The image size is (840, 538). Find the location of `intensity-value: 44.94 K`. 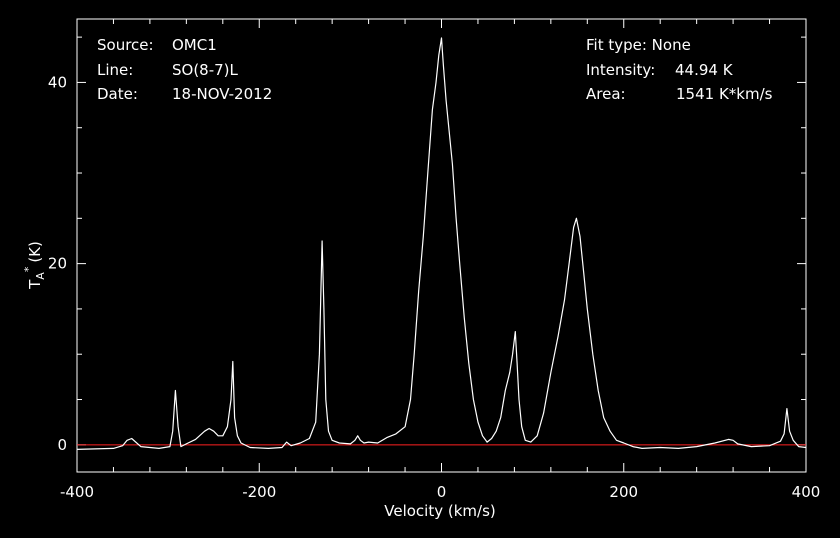

intensity-value: 44.94 K is located at coordinates (704, 70).